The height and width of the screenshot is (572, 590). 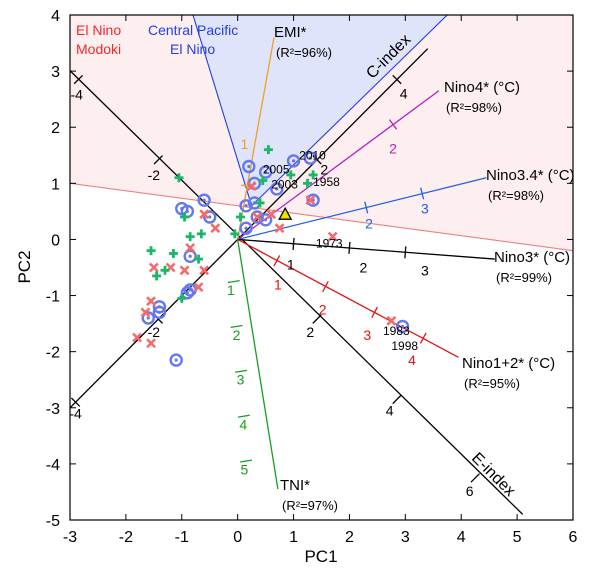 What do you see at coordinates (310, 332) in the screenshot?
I see `axis-tick-label-1-0: 2` at bounding box center [310, 332].